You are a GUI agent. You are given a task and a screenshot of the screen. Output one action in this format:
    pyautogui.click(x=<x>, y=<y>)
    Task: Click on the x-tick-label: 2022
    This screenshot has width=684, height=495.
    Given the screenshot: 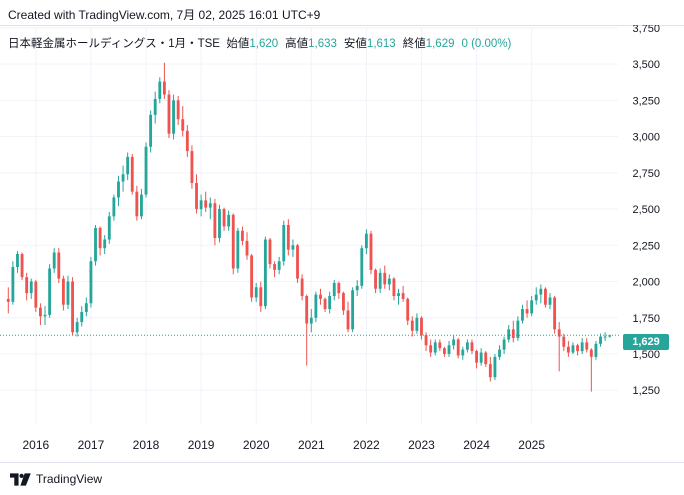 What is the action you would take?
    pyautogui.click(x=366, y=445)
    